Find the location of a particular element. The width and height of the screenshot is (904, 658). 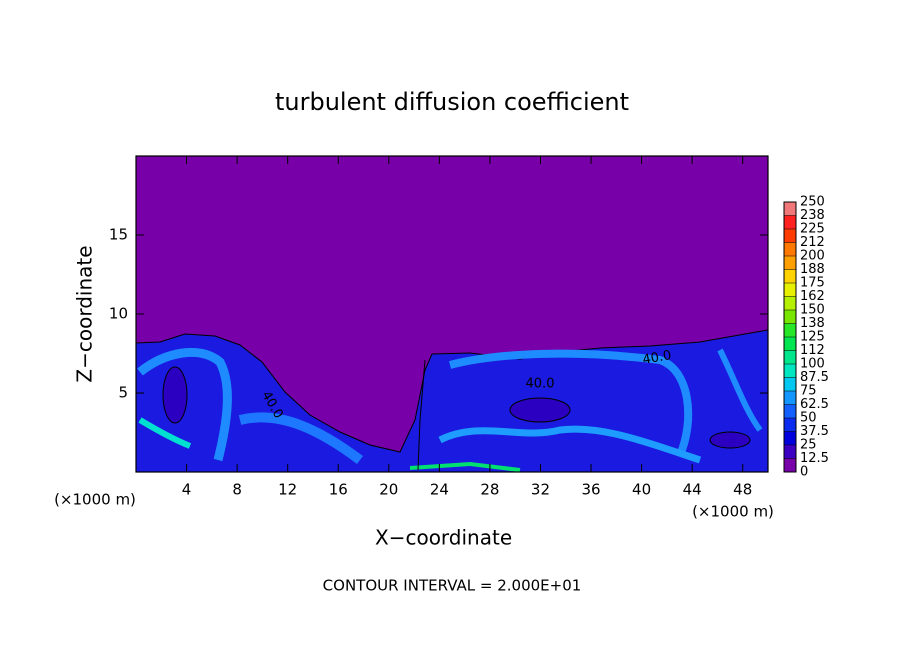

y-tick-label: 5 is located at coordinates (123, 393).